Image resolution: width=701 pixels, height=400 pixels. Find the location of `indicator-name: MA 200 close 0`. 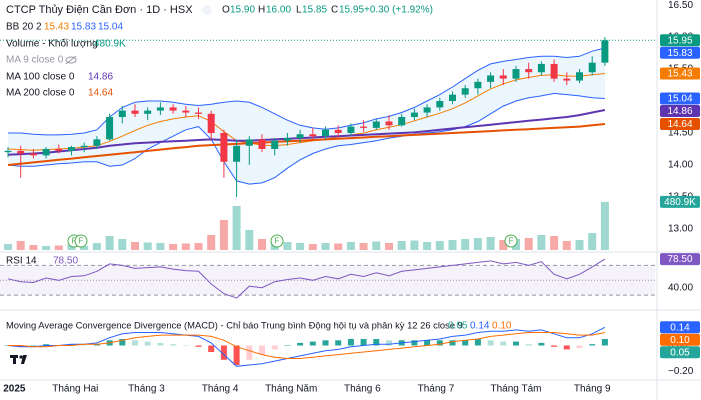

indicator-name: MA 200 close 0 is located at coordinates (40, 93).